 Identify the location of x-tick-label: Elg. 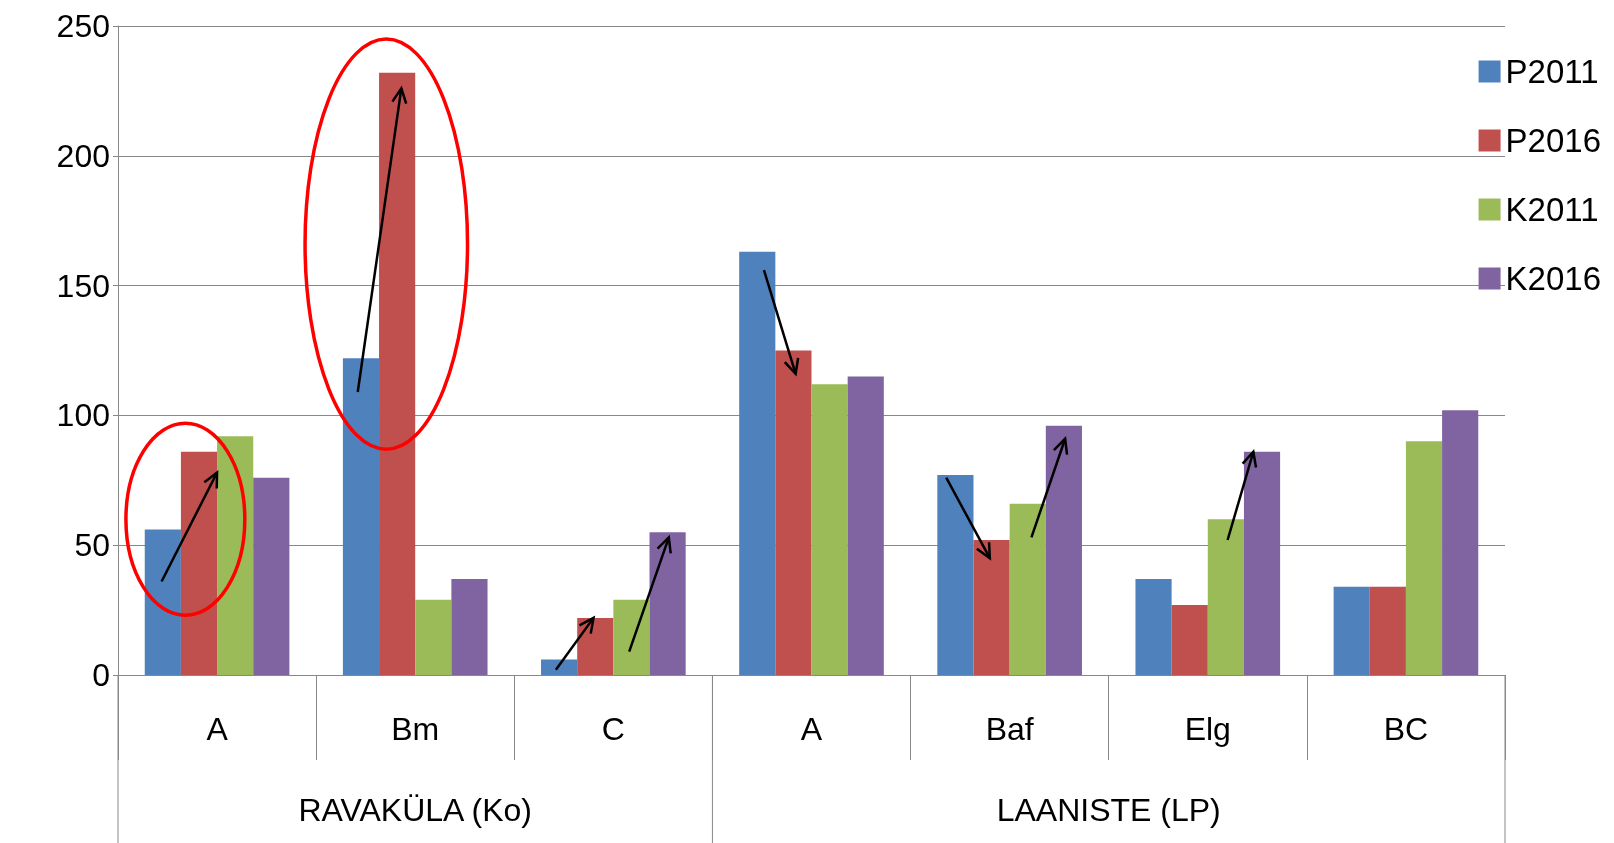
(1207, 729).